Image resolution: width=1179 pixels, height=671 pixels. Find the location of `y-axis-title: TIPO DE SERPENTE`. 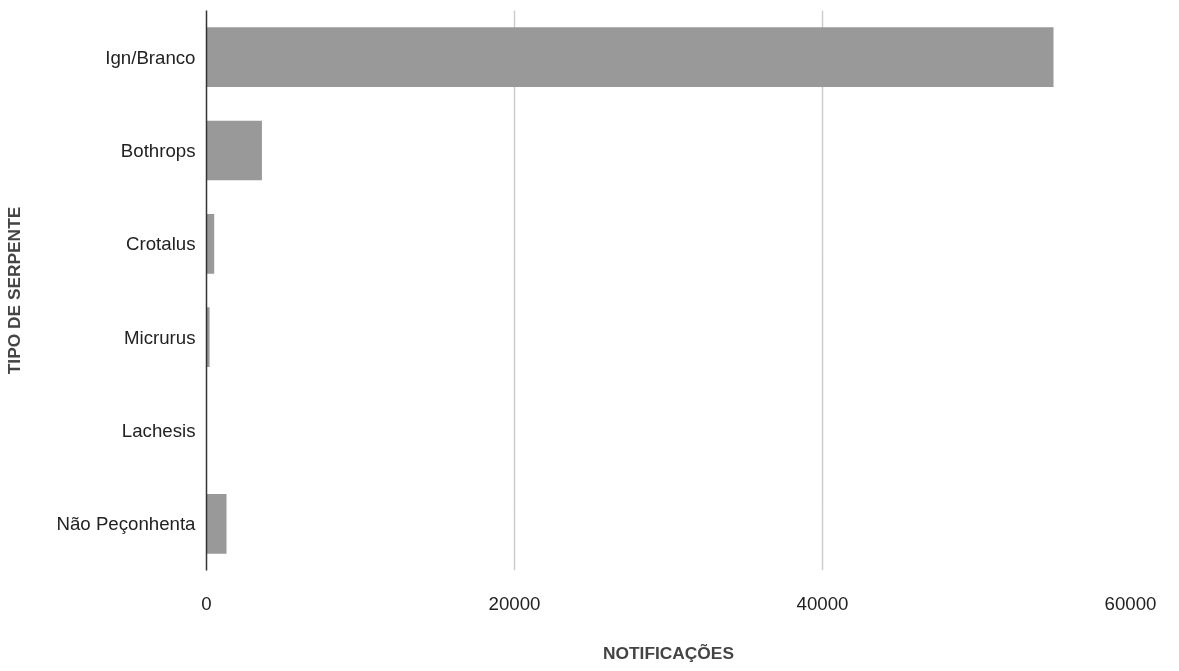

y-axis-title: TIPO DE SERPENTE is located at coordinates (13, 290).